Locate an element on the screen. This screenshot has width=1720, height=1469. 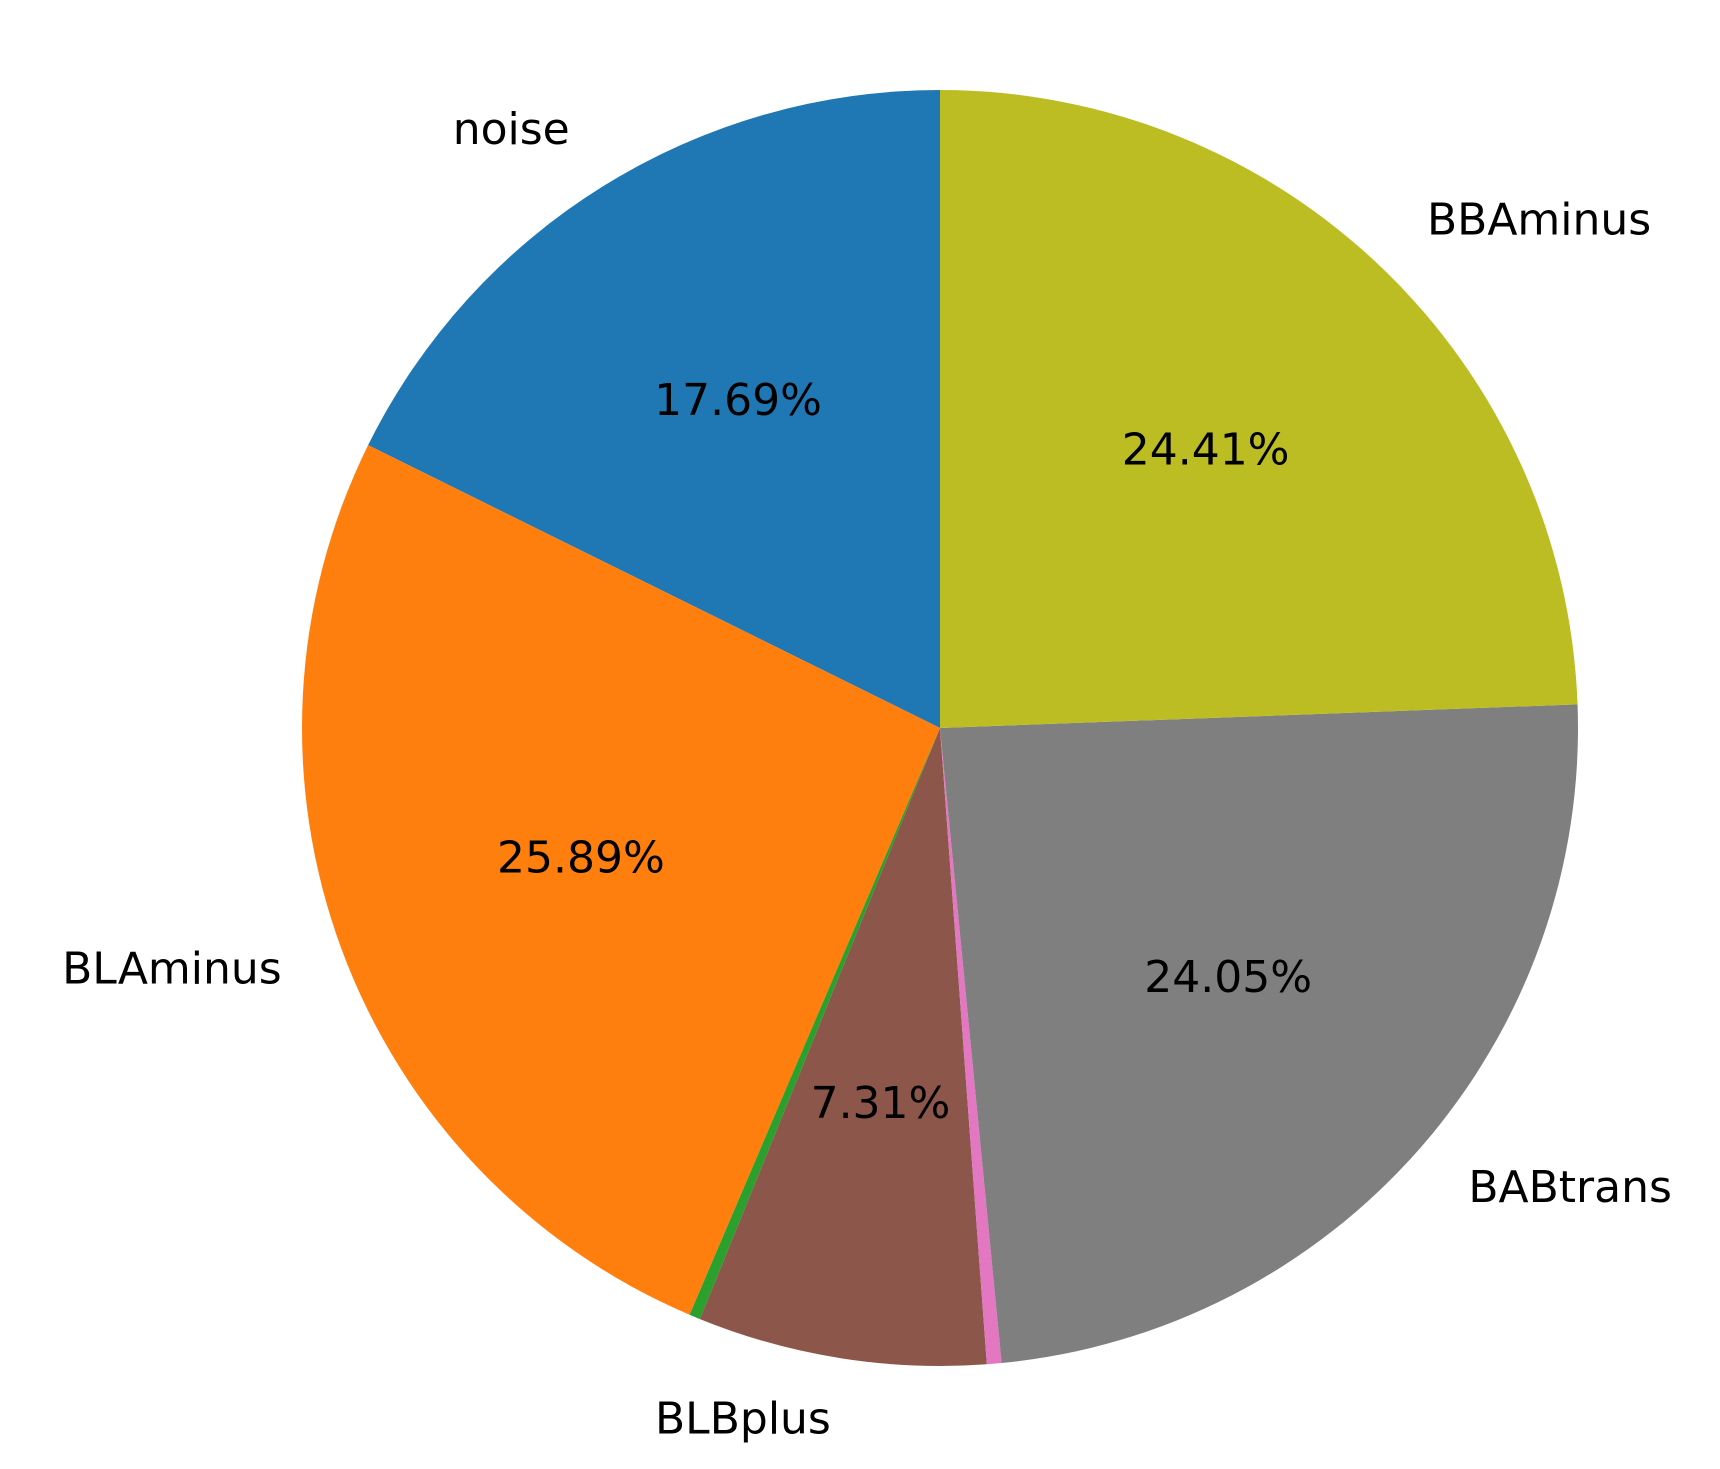
slice-label-babtrans: BABtrans is located at coordinates (1570, 1187).